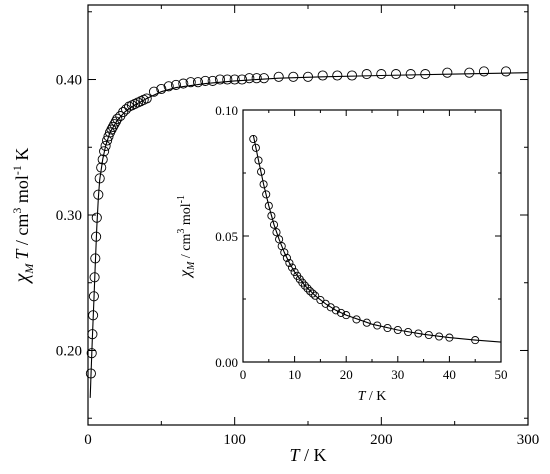  I want to click on main-y-tick-label: 0.30, so click(69, 216).